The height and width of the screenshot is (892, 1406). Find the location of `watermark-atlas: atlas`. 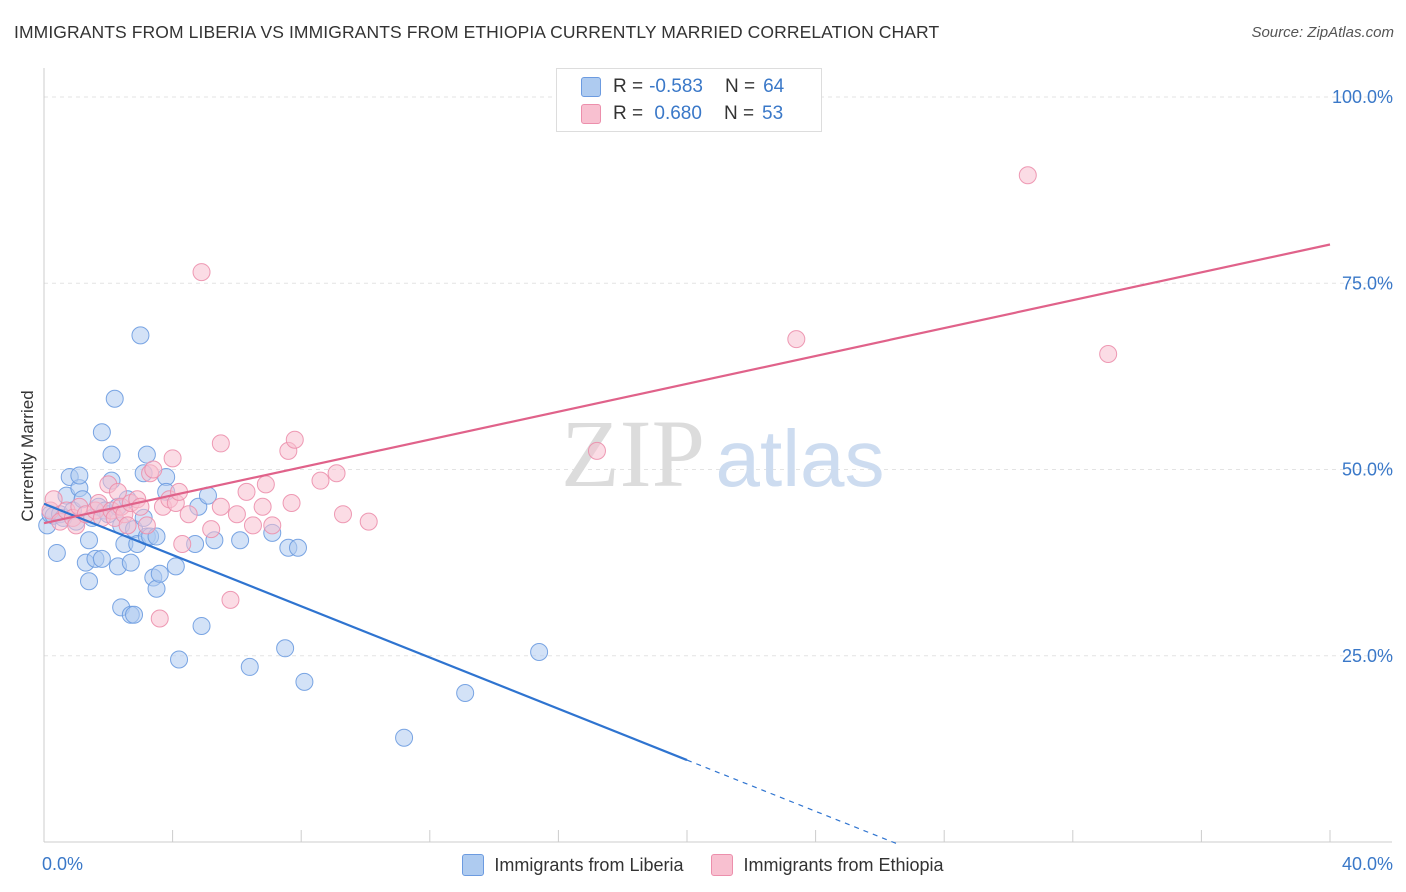

watermark-atlas: atlas is located at coordinates (800, 458).